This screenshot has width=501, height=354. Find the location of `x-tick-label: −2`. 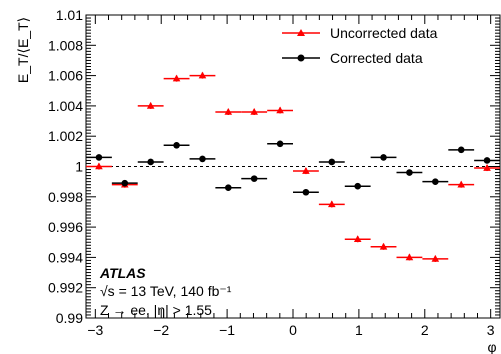

x-tick-label: −2 is located at coordinates (161, 330).